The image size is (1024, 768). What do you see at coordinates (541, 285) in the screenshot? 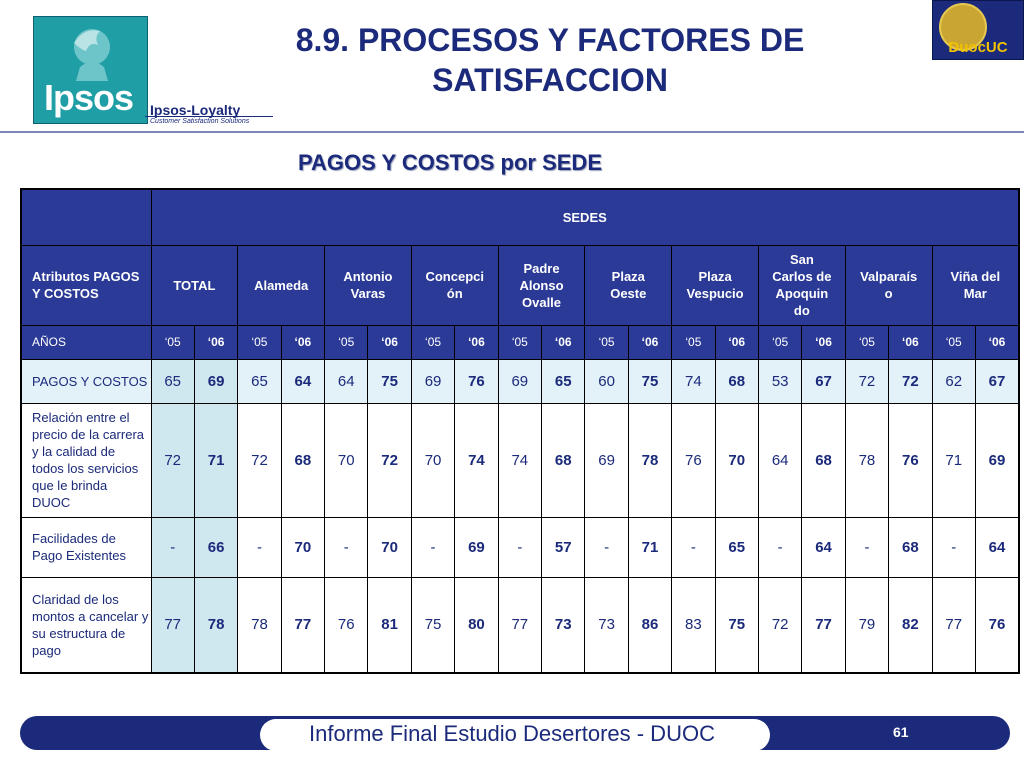
I see `column-header: Padre Alonso Ovalle` at bounding box center [541, 285].